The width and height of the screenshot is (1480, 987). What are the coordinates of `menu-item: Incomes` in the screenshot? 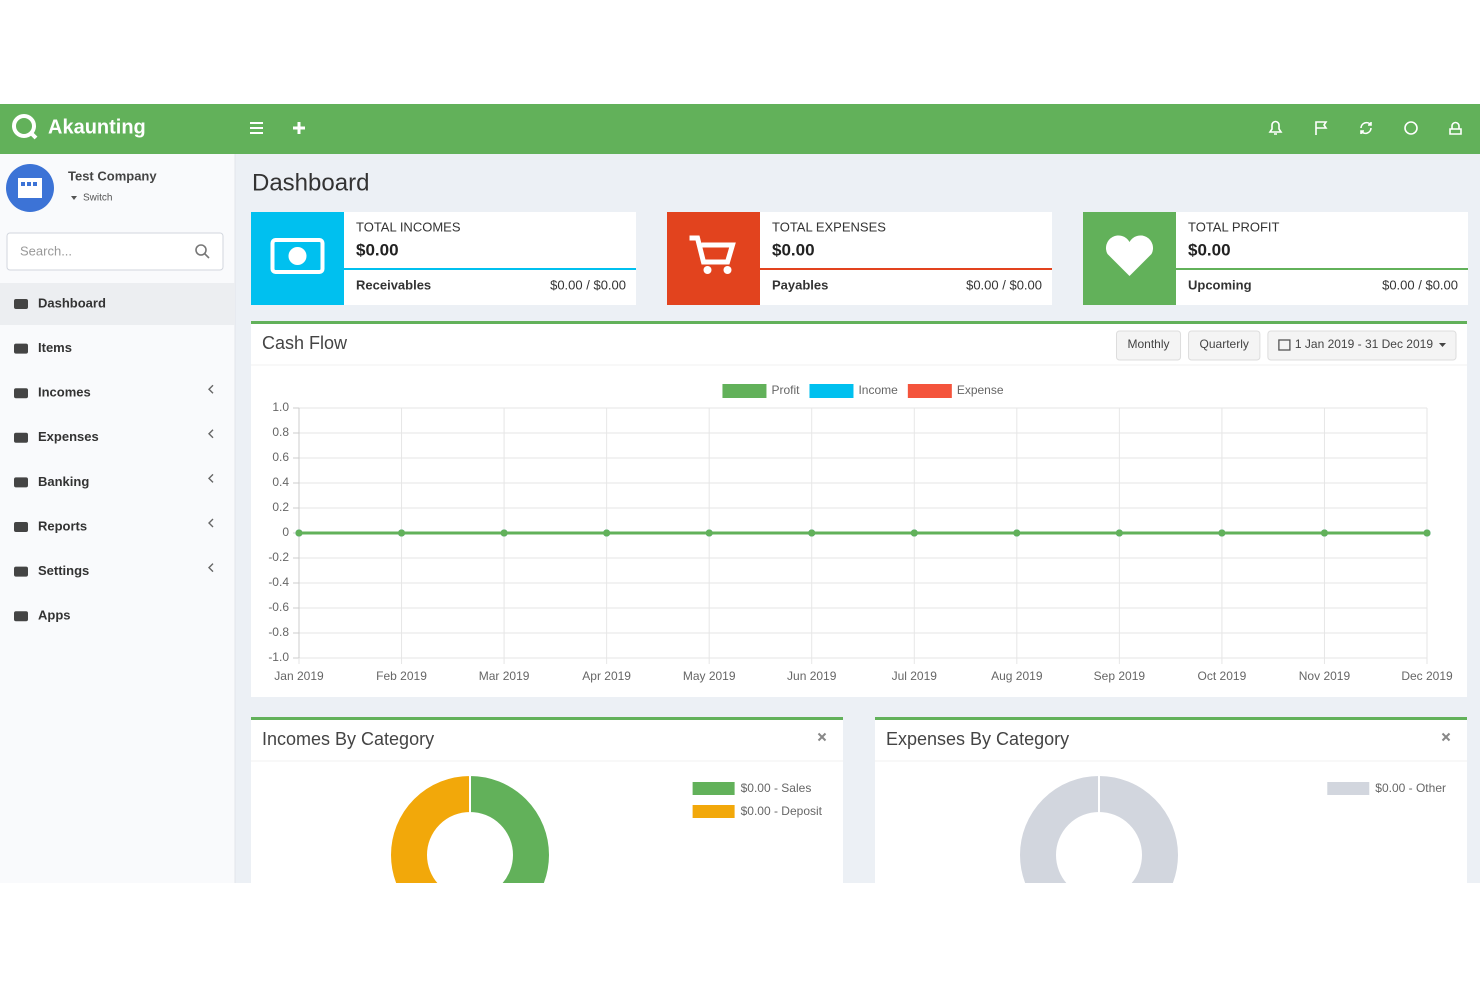 It's located at (64, 392).